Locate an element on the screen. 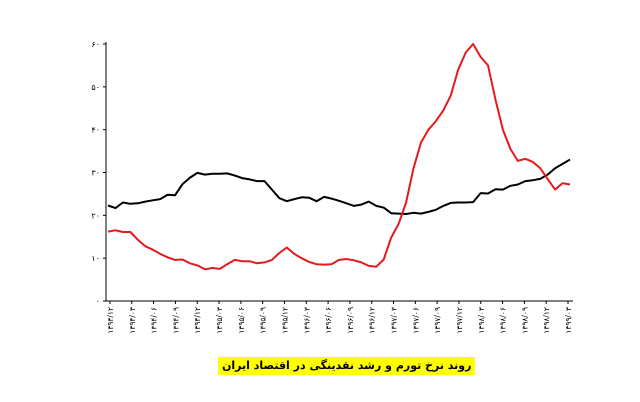  x-tick-label: ۱۳۹۶/۰۶ is located at coordinates (328, 320).